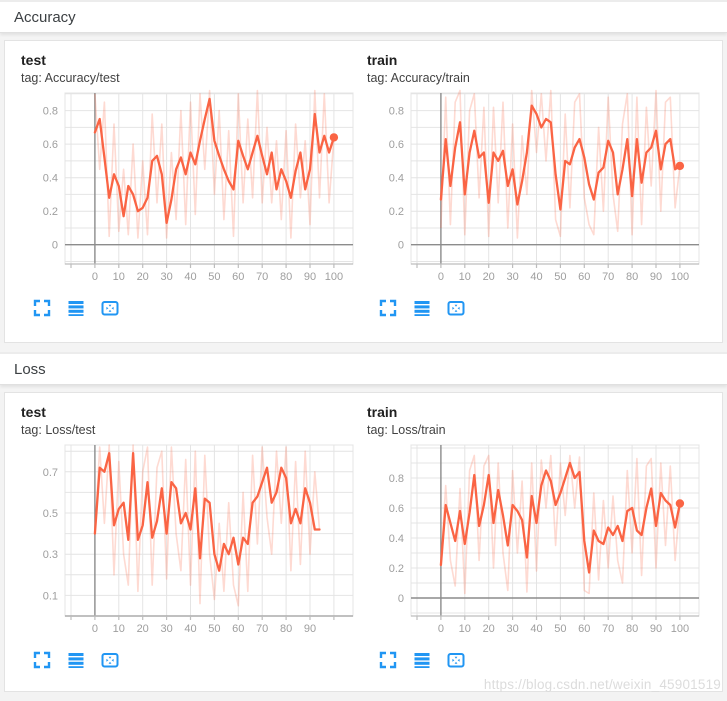 This screenshot has width=727, height=701. Describe the element at coordinates (262, 629) in the screenshot. I see `svg-text: 70` at that location.